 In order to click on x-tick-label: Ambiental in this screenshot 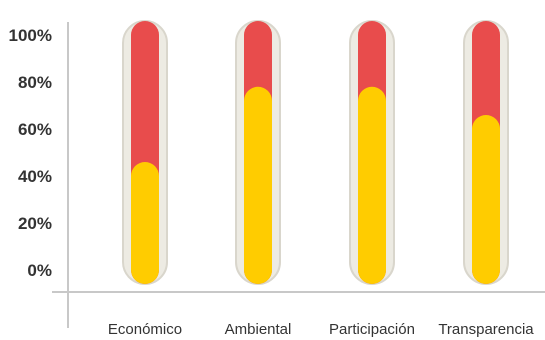, I will do `click(258, 329)`.